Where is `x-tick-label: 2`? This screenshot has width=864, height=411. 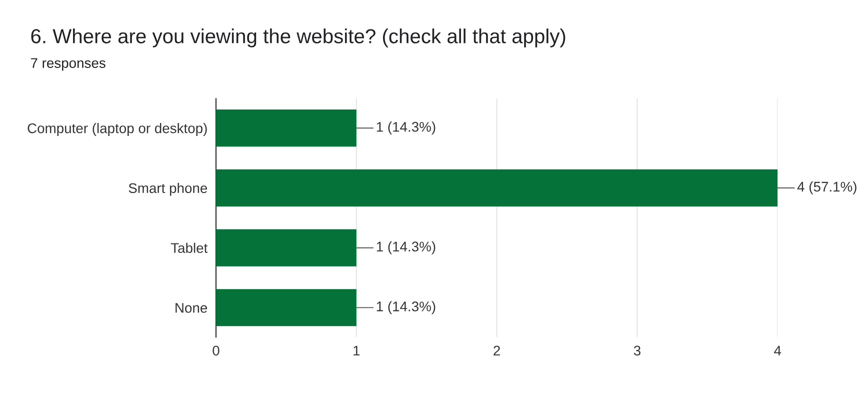
x-tick-label: 2 is located at coordinates (497, 351).